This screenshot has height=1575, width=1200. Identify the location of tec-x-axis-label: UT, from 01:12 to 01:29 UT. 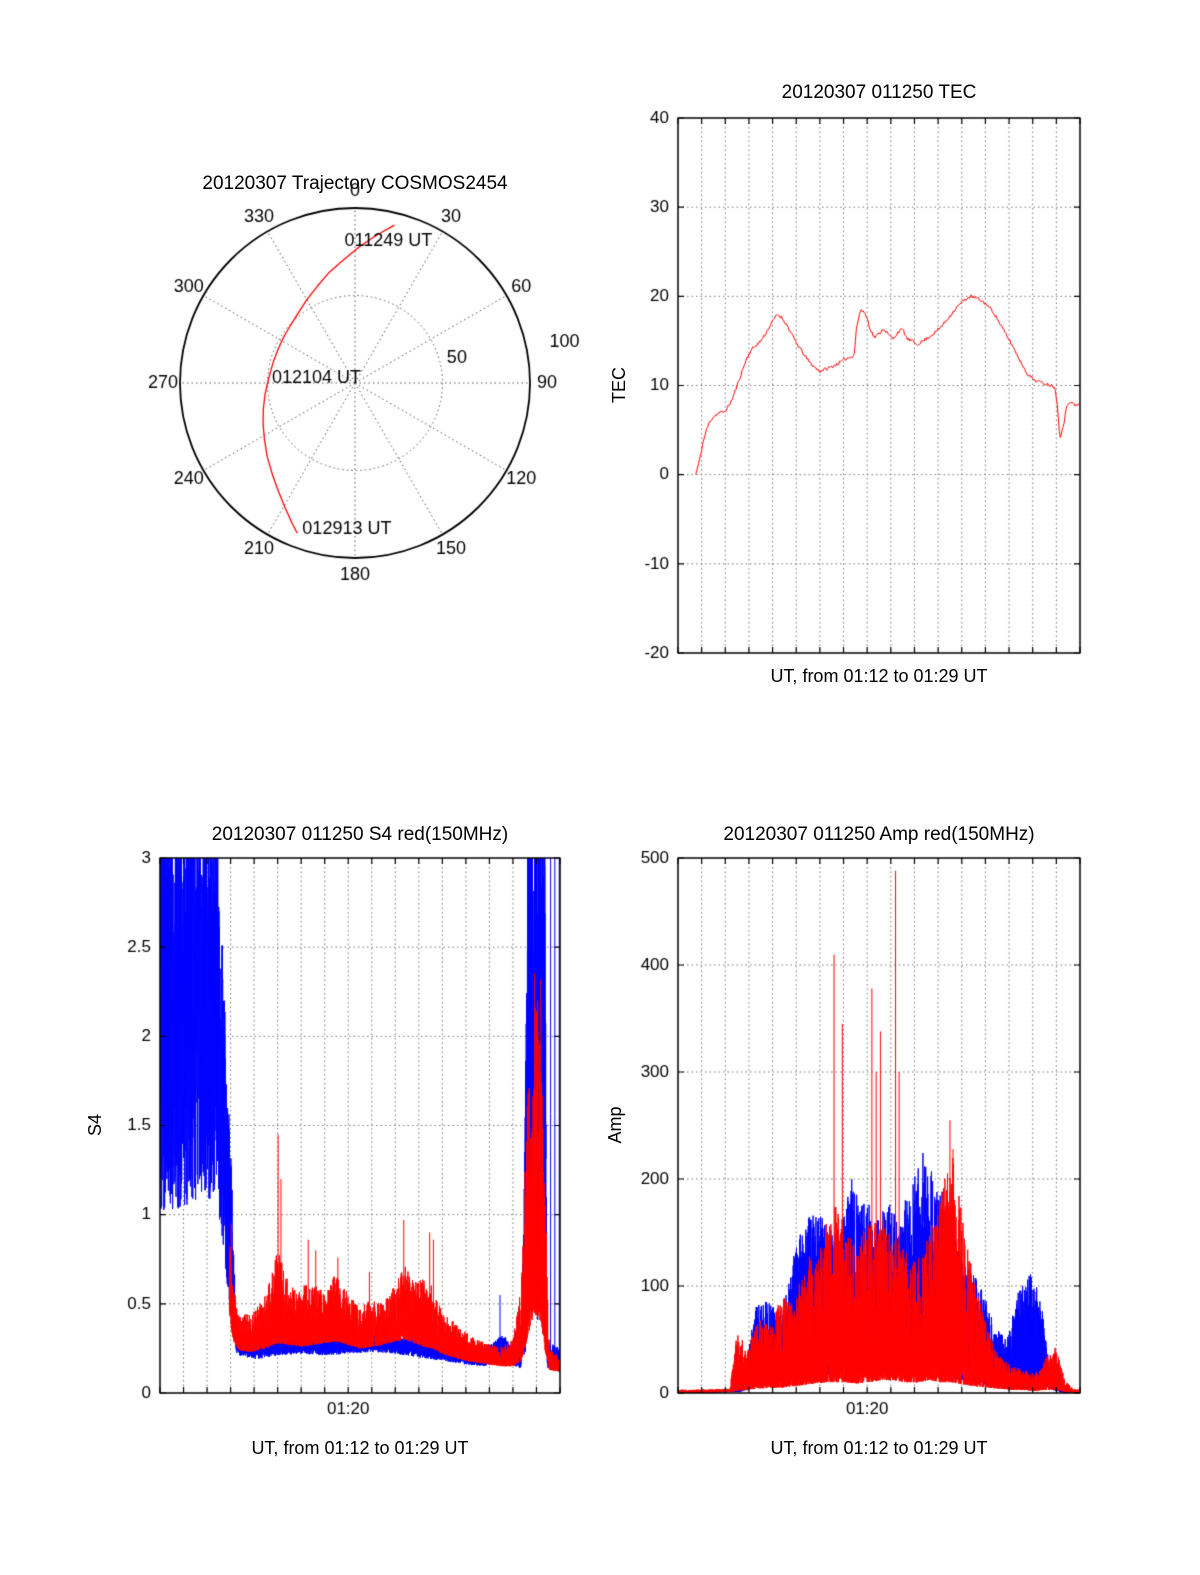
(879, 676).